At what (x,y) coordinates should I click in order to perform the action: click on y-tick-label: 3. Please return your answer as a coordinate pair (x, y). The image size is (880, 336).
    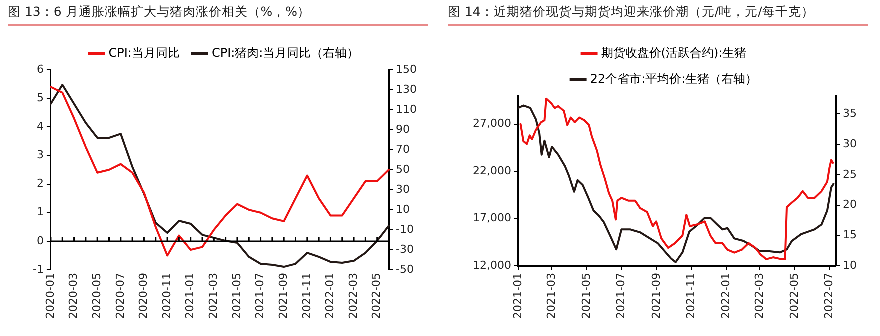
    Looking at the image, I should click on (40, 155).